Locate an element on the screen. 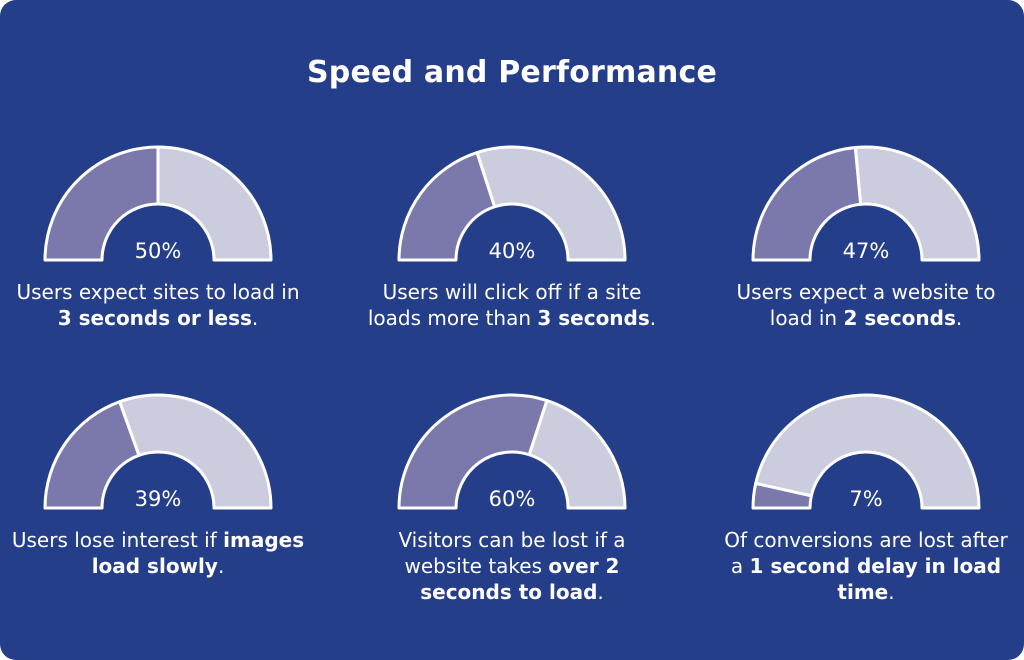 The height and width of the screenshot is (660, 1024). gauge: 47% is located at coordinates (866, 204).